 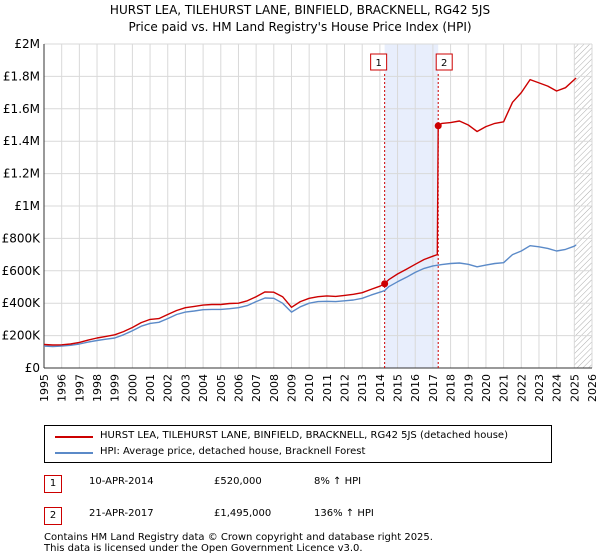 I want to click on sale-badge-chart-2: 2, so click(x=444, y=62).